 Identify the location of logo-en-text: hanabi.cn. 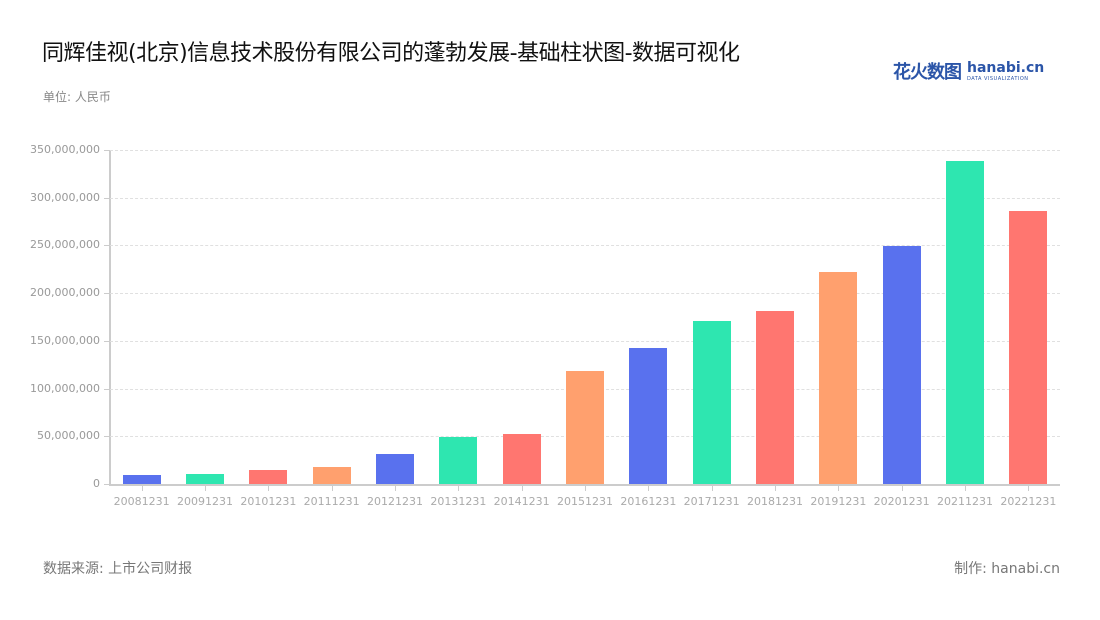
(1006, 67).